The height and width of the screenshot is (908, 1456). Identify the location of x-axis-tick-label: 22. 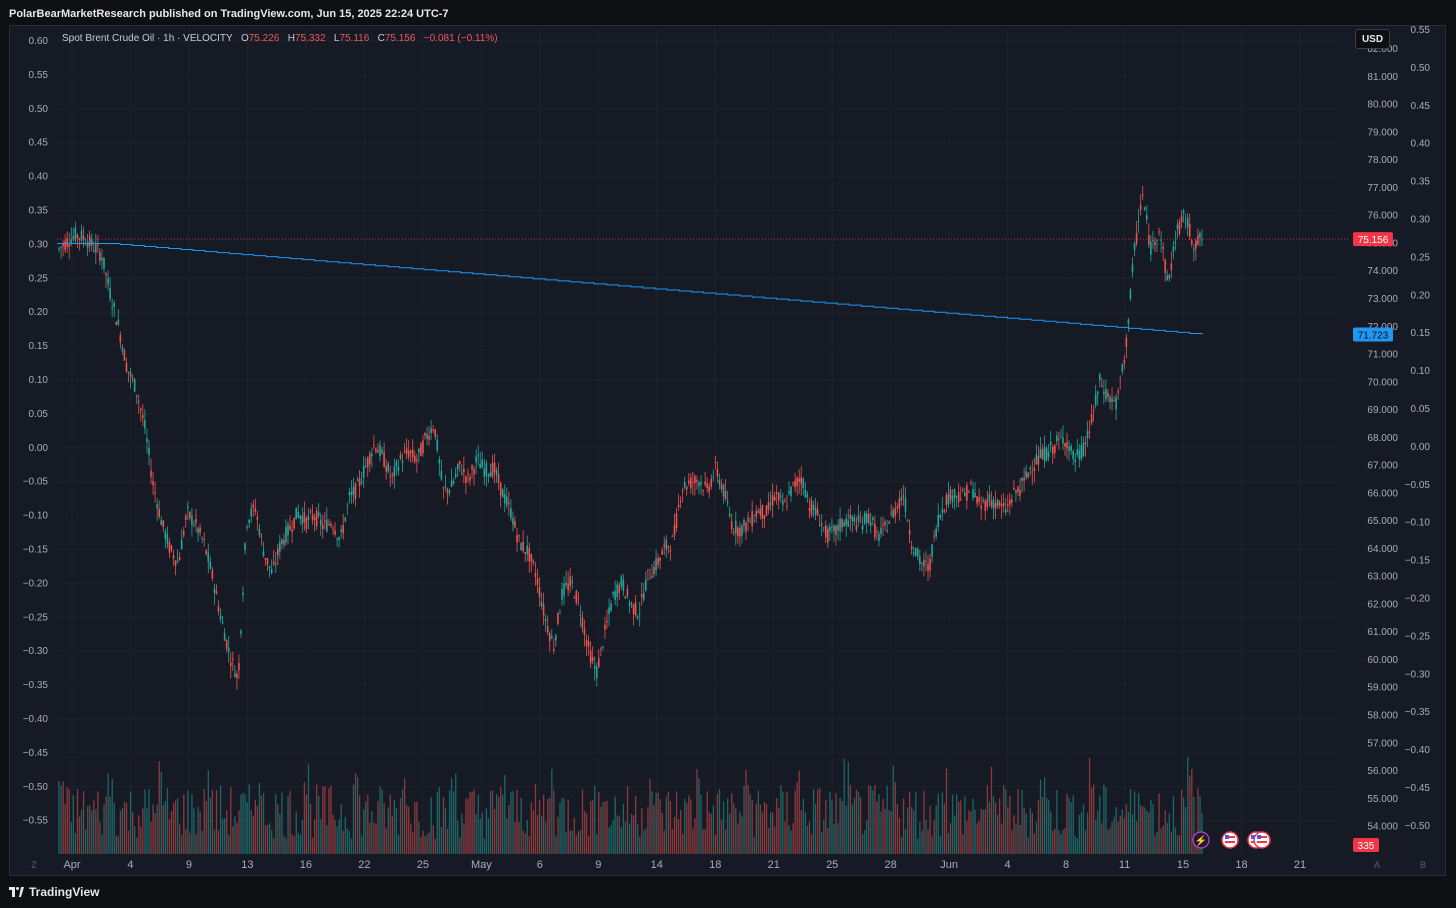
(364, 865).